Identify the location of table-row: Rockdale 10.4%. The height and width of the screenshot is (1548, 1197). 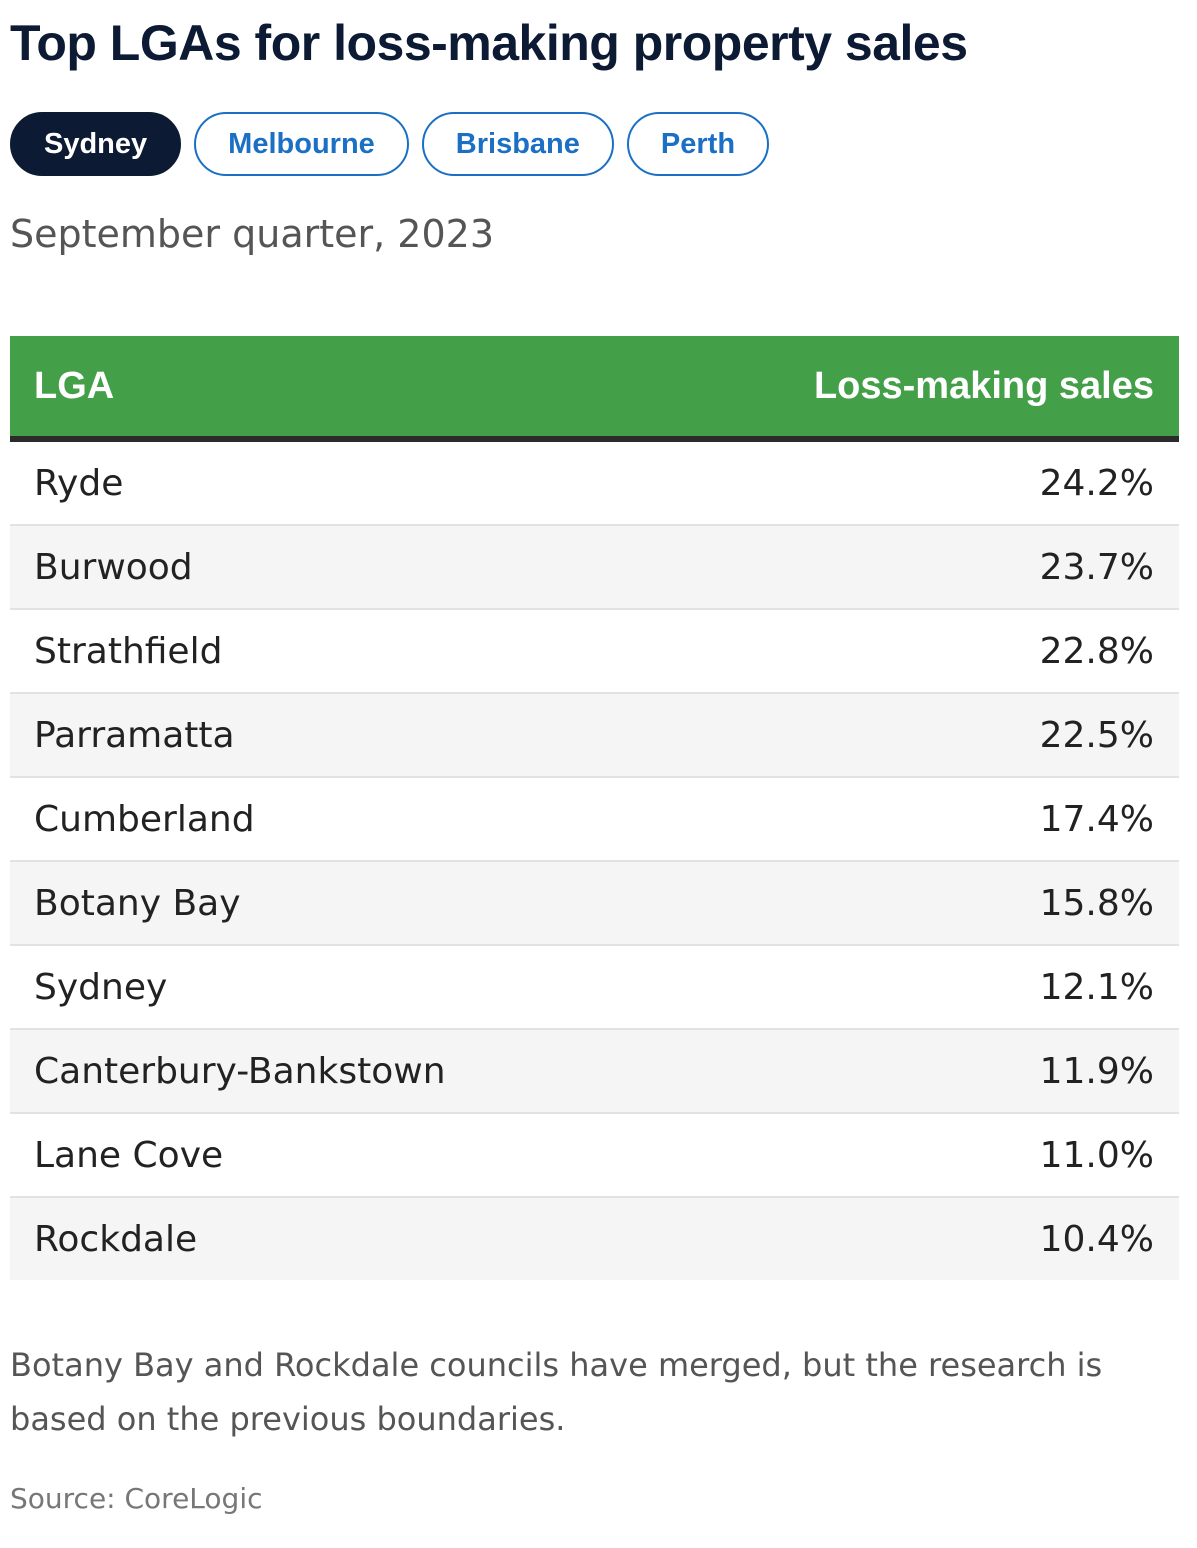
(594, 1239).